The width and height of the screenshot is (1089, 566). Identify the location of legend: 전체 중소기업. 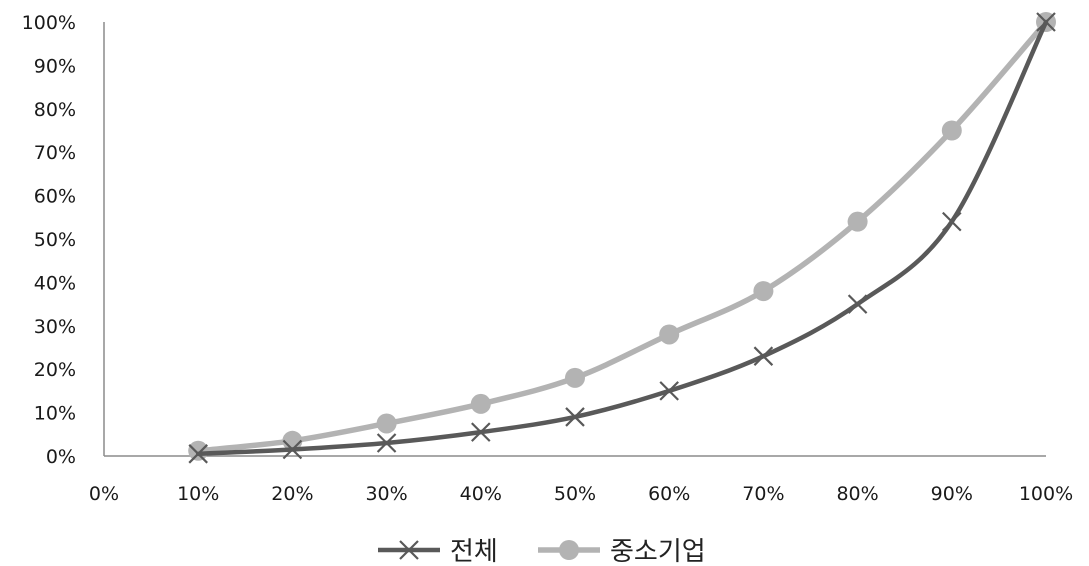
(542, 551).